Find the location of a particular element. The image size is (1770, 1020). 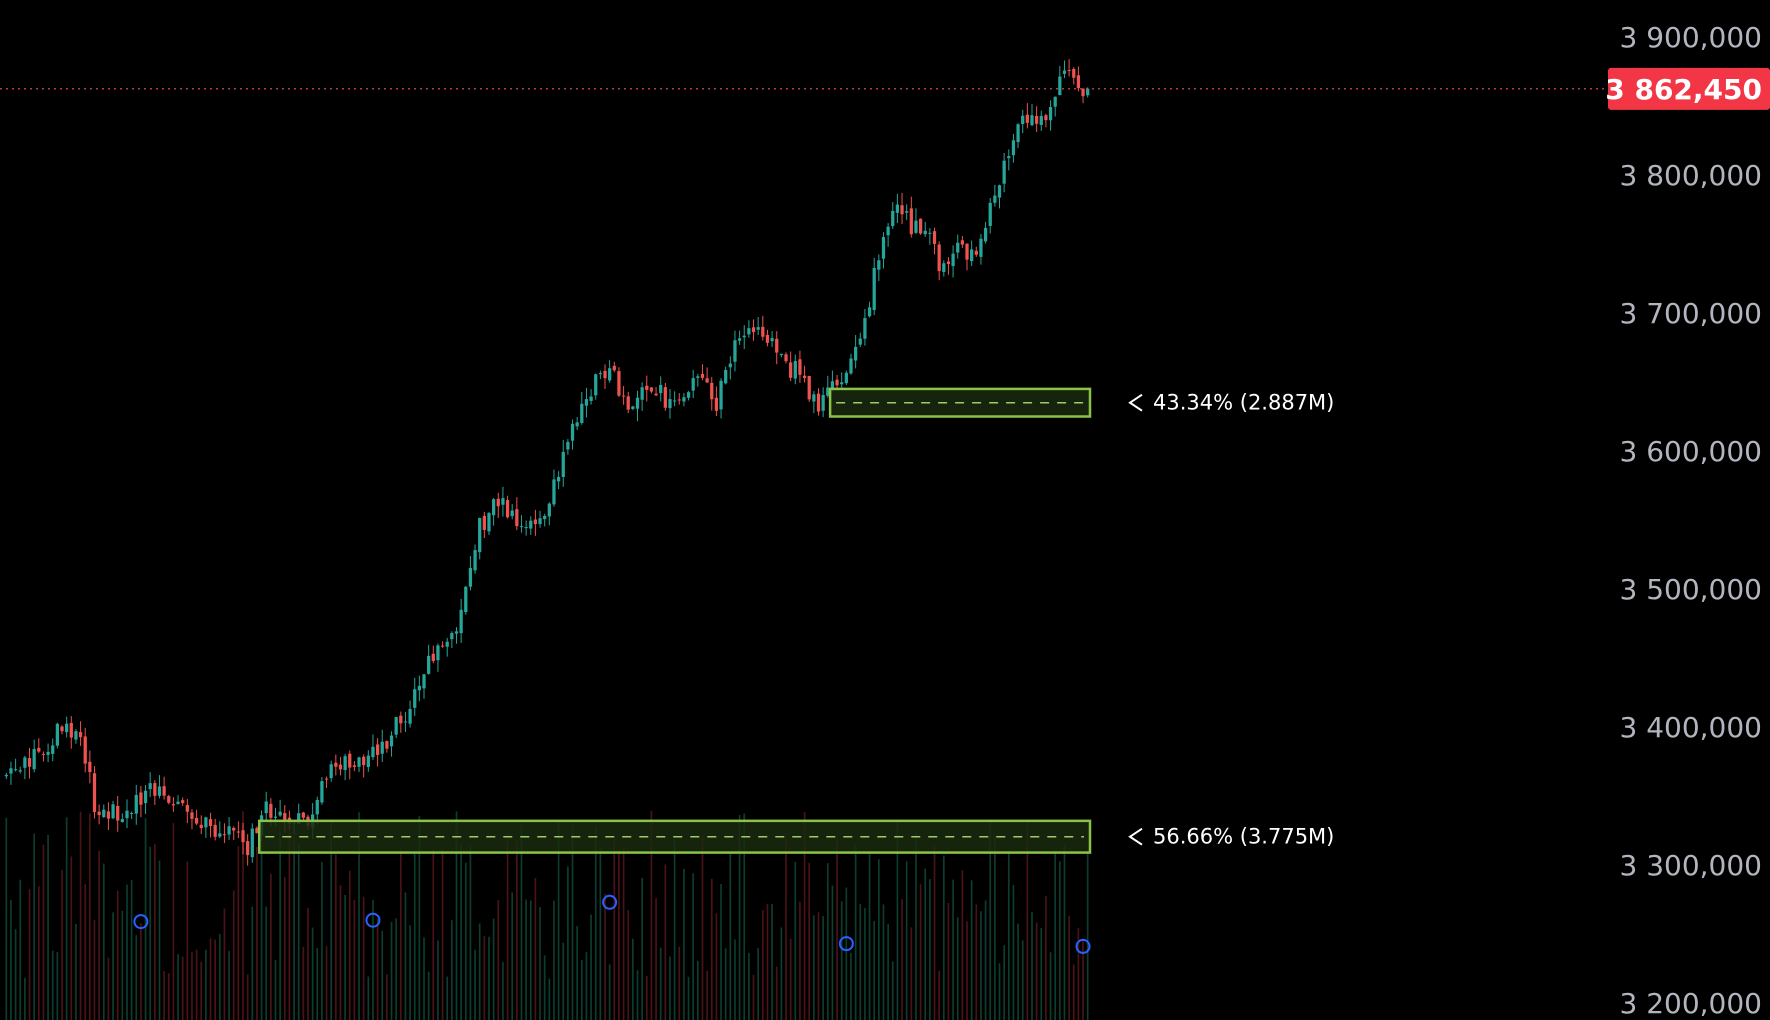

y-tick-label: 3 400,000 is located at coordinates (1690, 727).